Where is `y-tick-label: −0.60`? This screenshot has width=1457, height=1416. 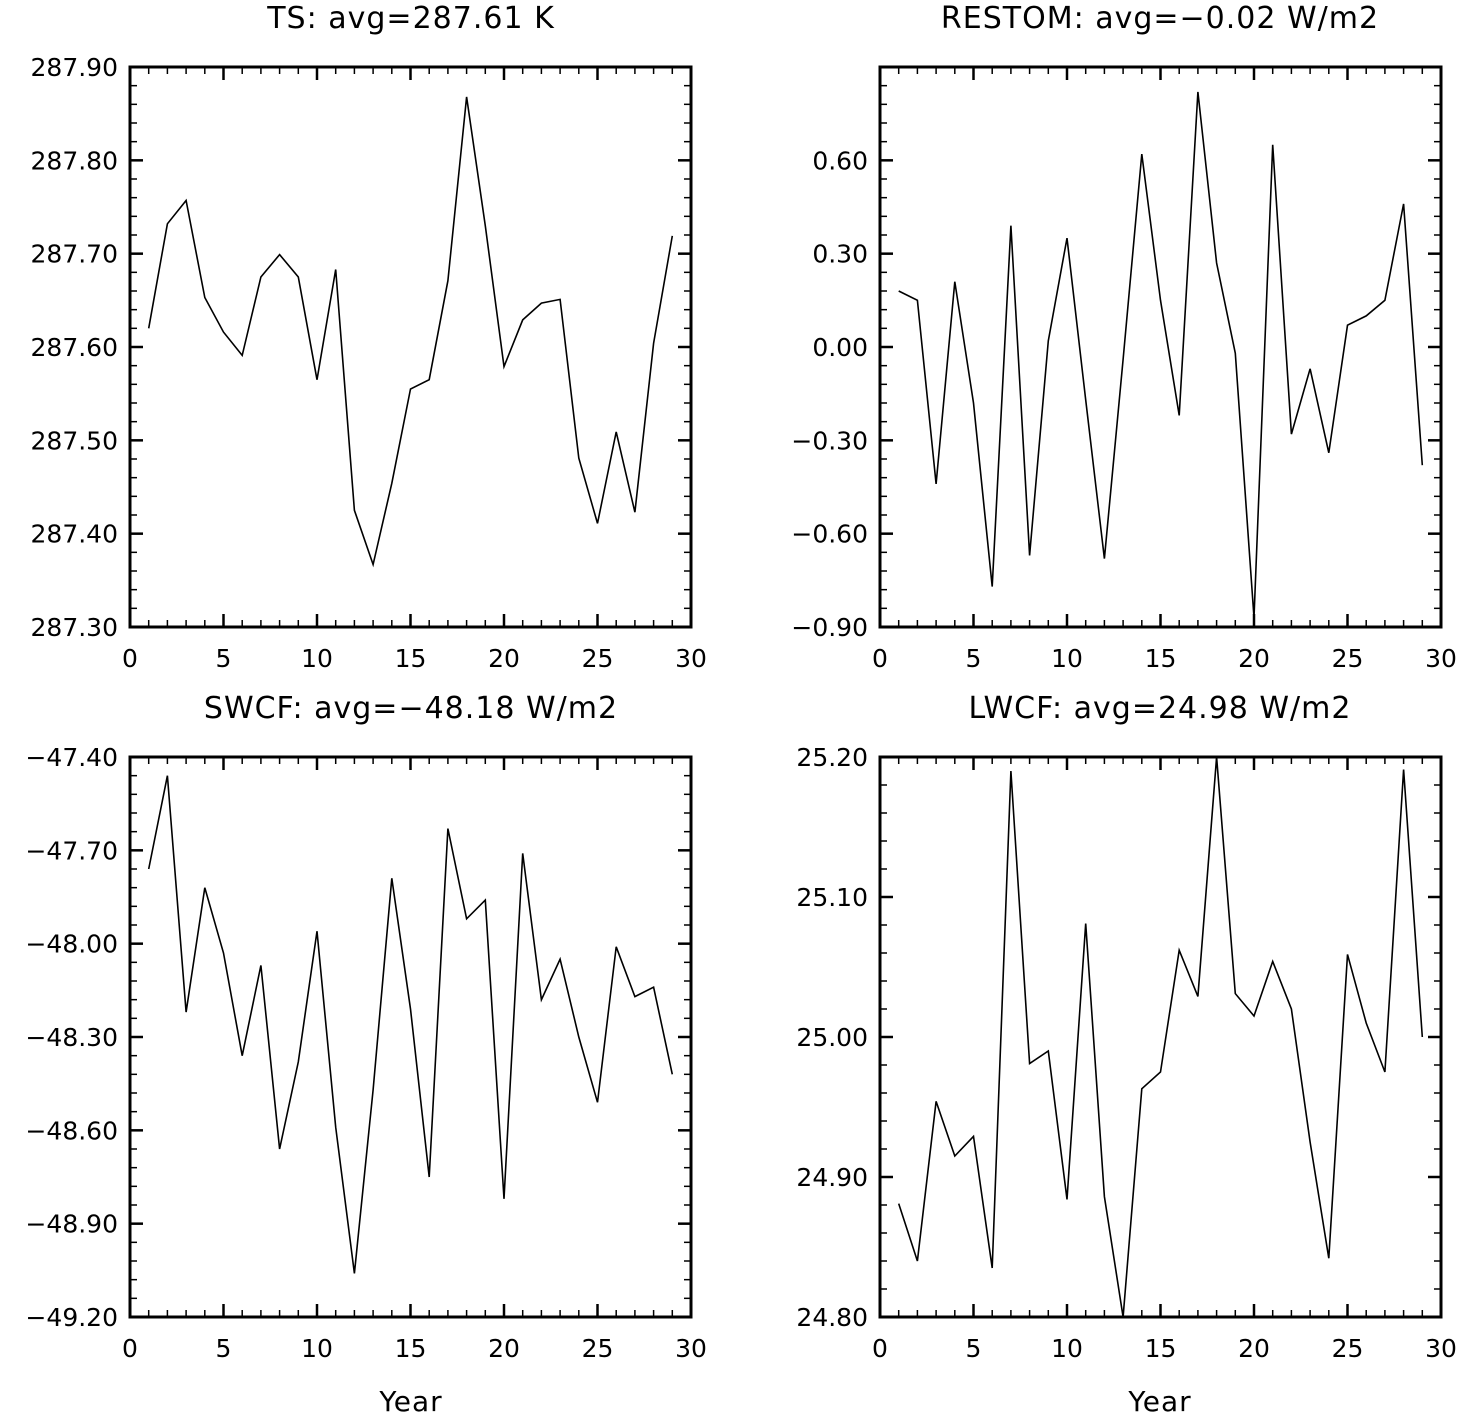 y-tick-label: −0.60 is located at coordinates (829, 534).